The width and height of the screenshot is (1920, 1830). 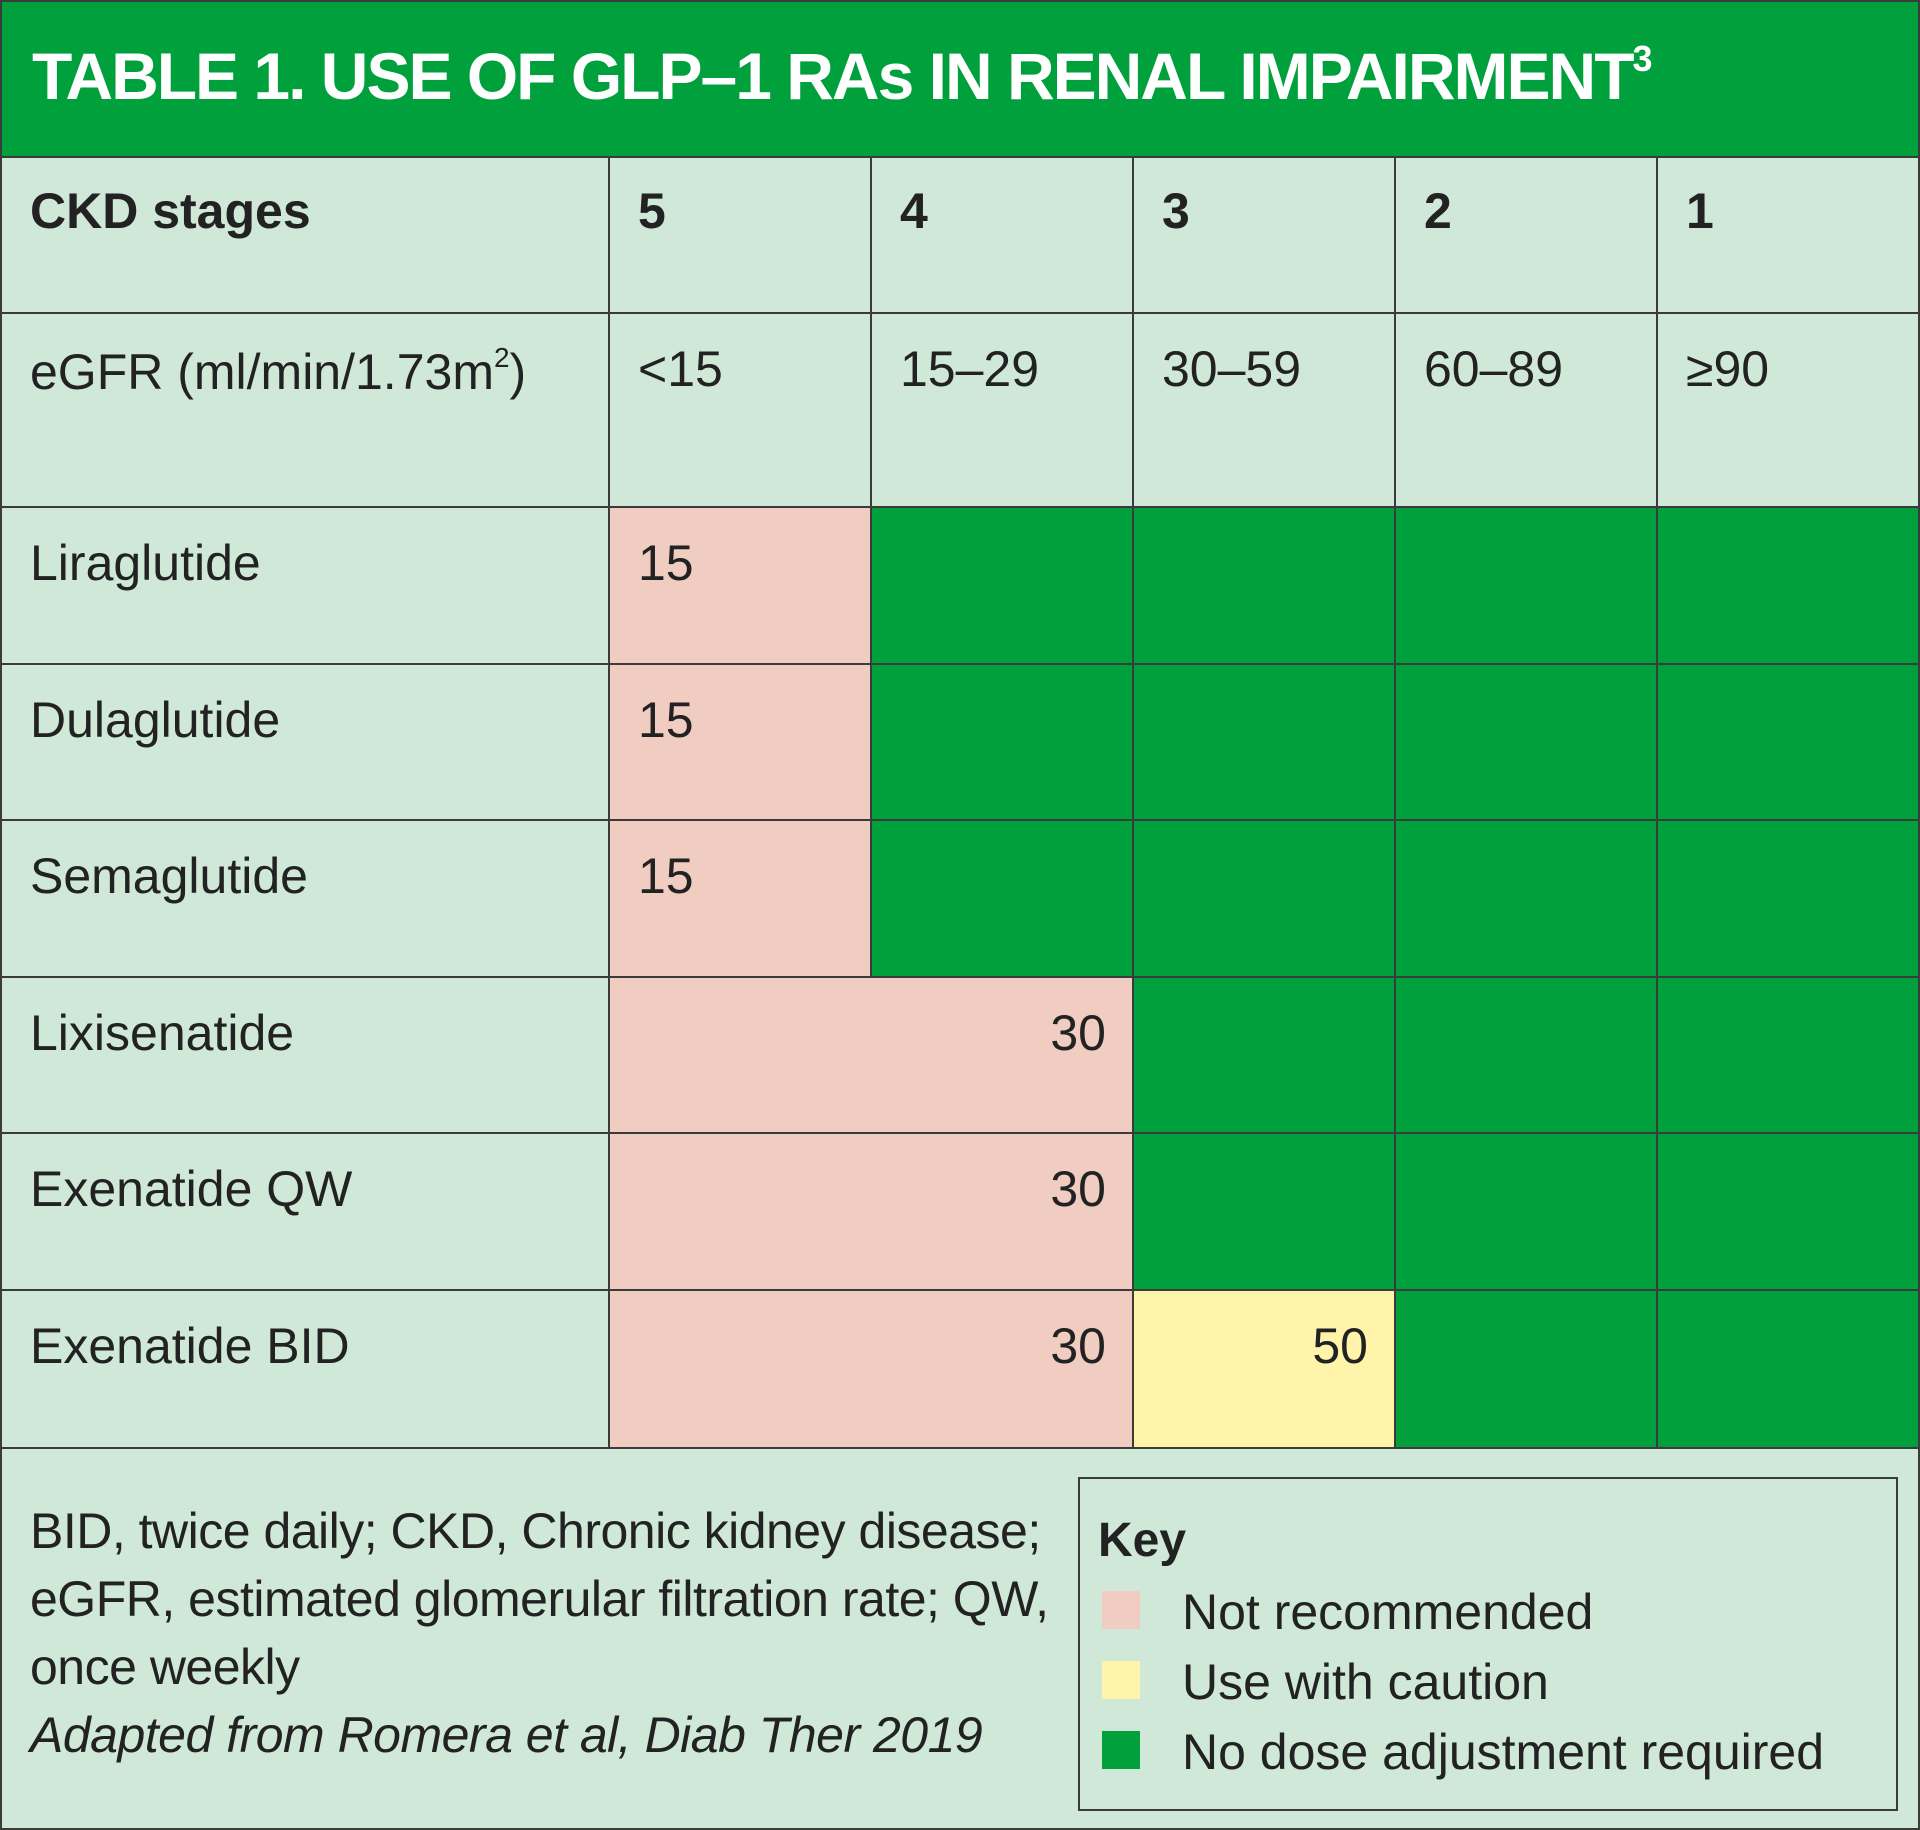 What do you see at coordinates (741, 411) in the screenshot?
I see `egfr-value-cell: <15` at bounding box center [741, 411].